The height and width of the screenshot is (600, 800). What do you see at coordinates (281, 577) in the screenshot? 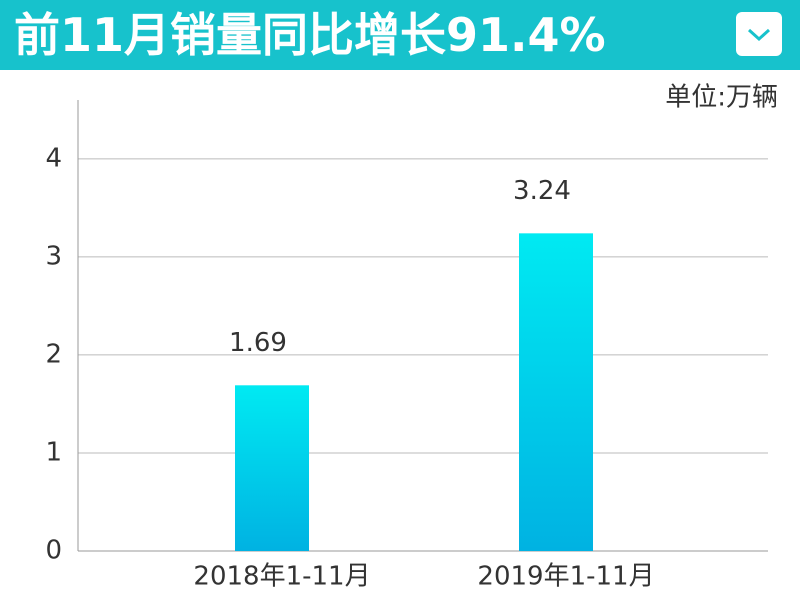
I see `x-tick-label: 2018年1-11月` at bounding box center [281, 577].